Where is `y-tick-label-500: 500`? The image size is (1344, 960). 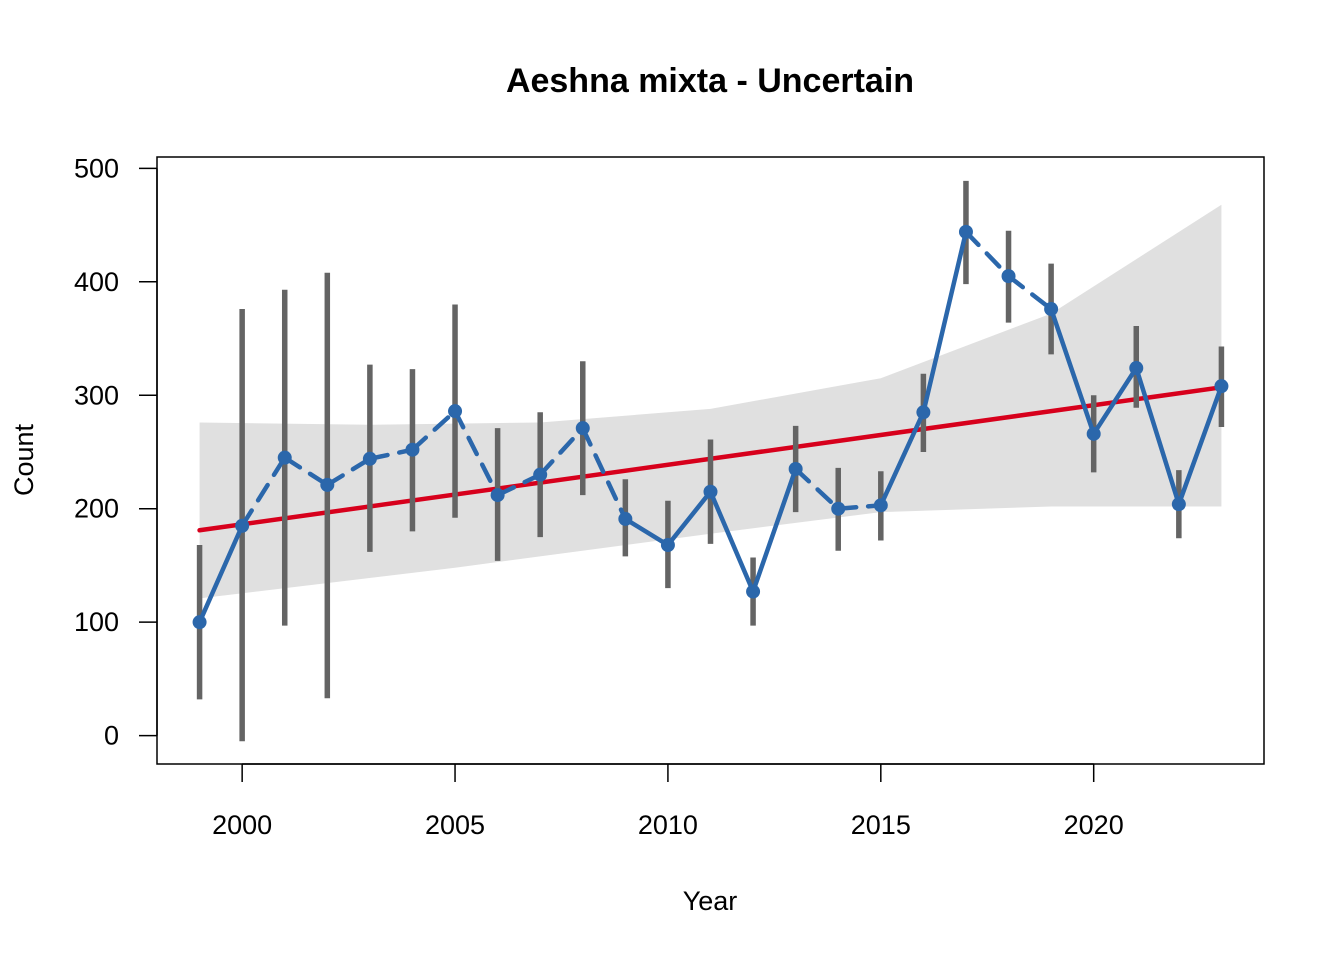 y-tick-label-500: 500 is located at coordinates (96, 168).